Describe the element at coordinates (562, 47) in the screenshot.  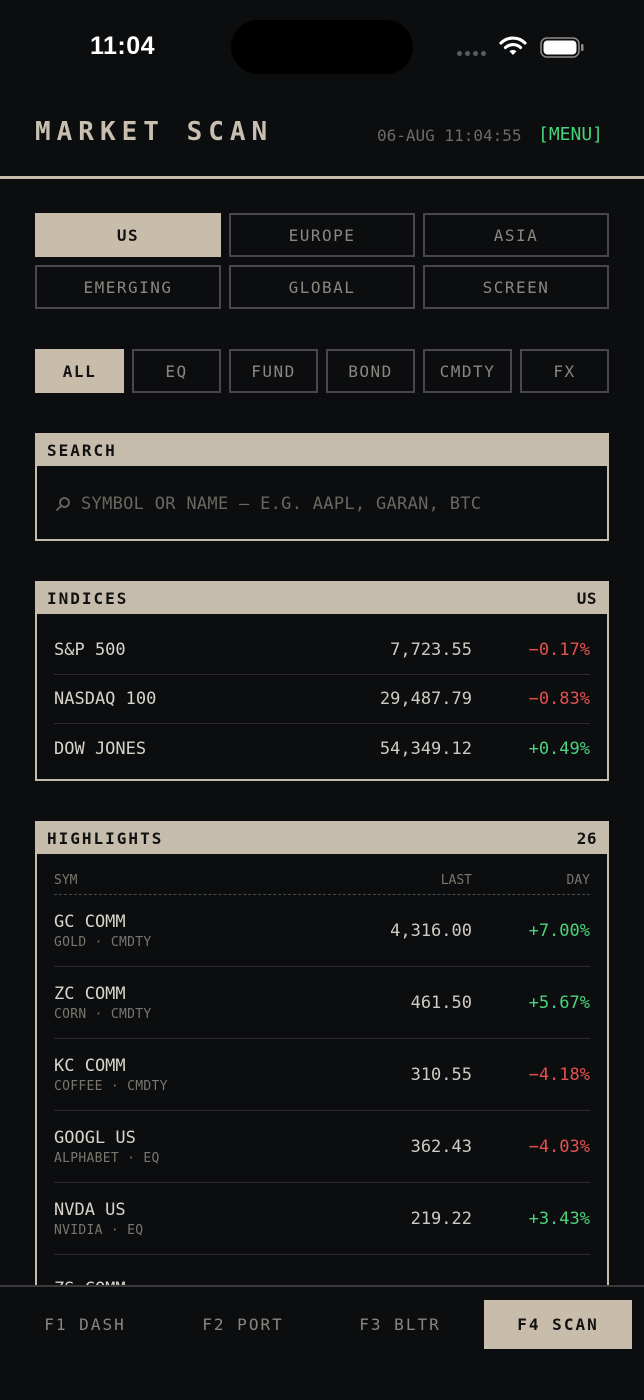
I see `battery-icon` at that location.